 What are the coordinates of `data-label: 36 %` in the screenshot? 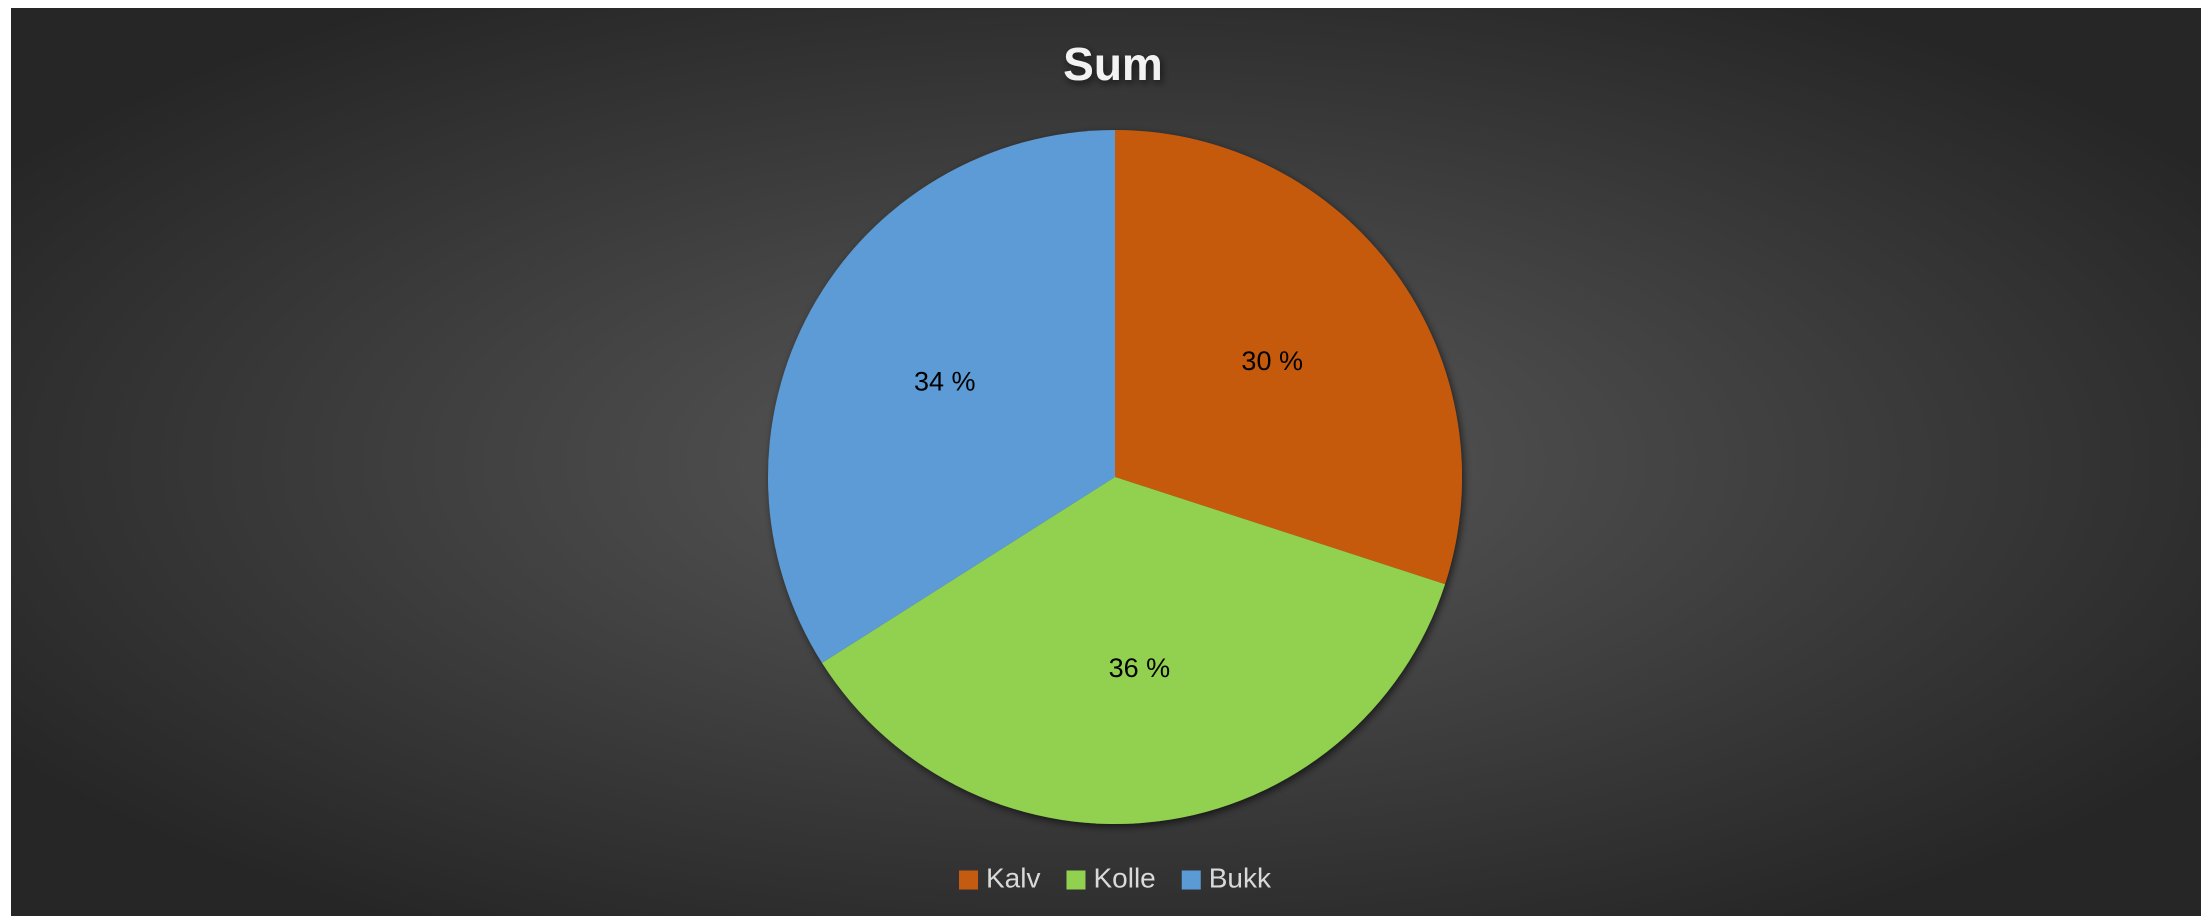 It's located at (1140, 668).